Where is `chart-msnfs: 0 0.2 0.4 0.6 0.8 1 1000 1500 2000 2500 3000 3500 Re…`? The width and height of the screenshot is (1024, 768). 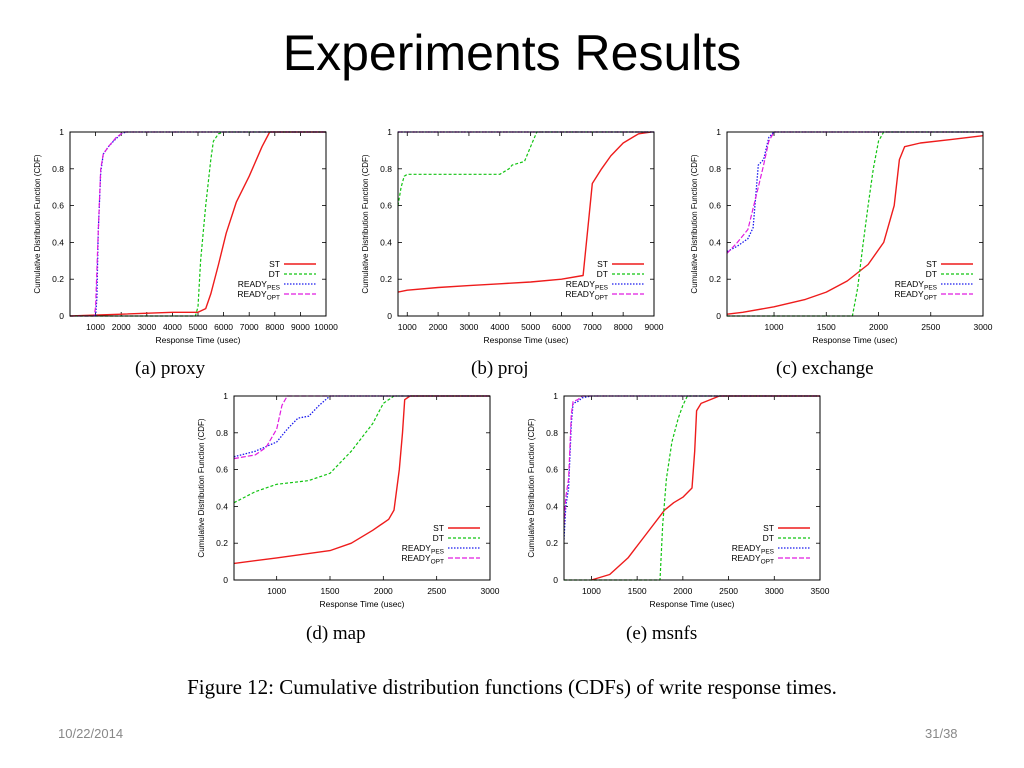
chart-msnfs: 0 0.2 0.4 0.6 0.8 1 1000 1500 2000 2500 3000 3500 Re… is located at coordinates (677, 504).